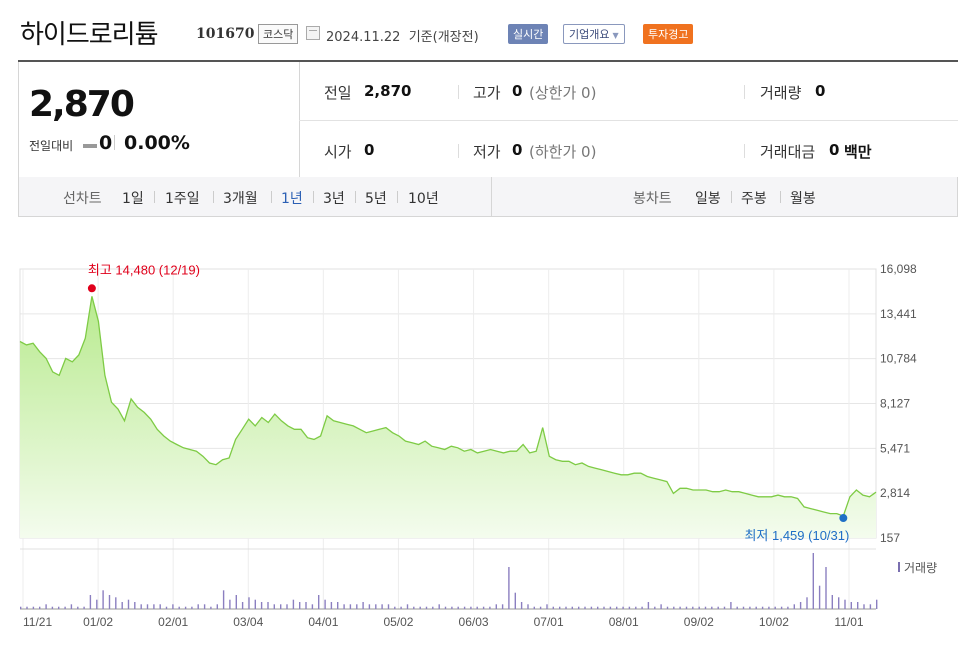  Describe the element at coordinates (37, 622) in the screenshot. I see `x-tick-label: 11/21` at that location.